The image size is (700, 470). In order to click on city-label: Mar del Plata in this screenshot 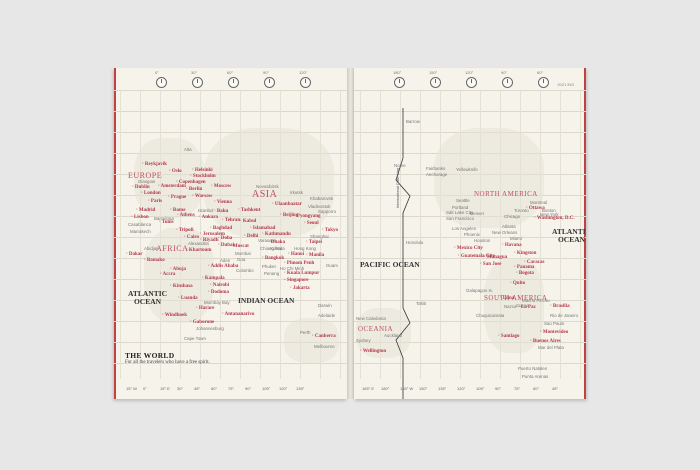, I will do `click(551, 347)`.